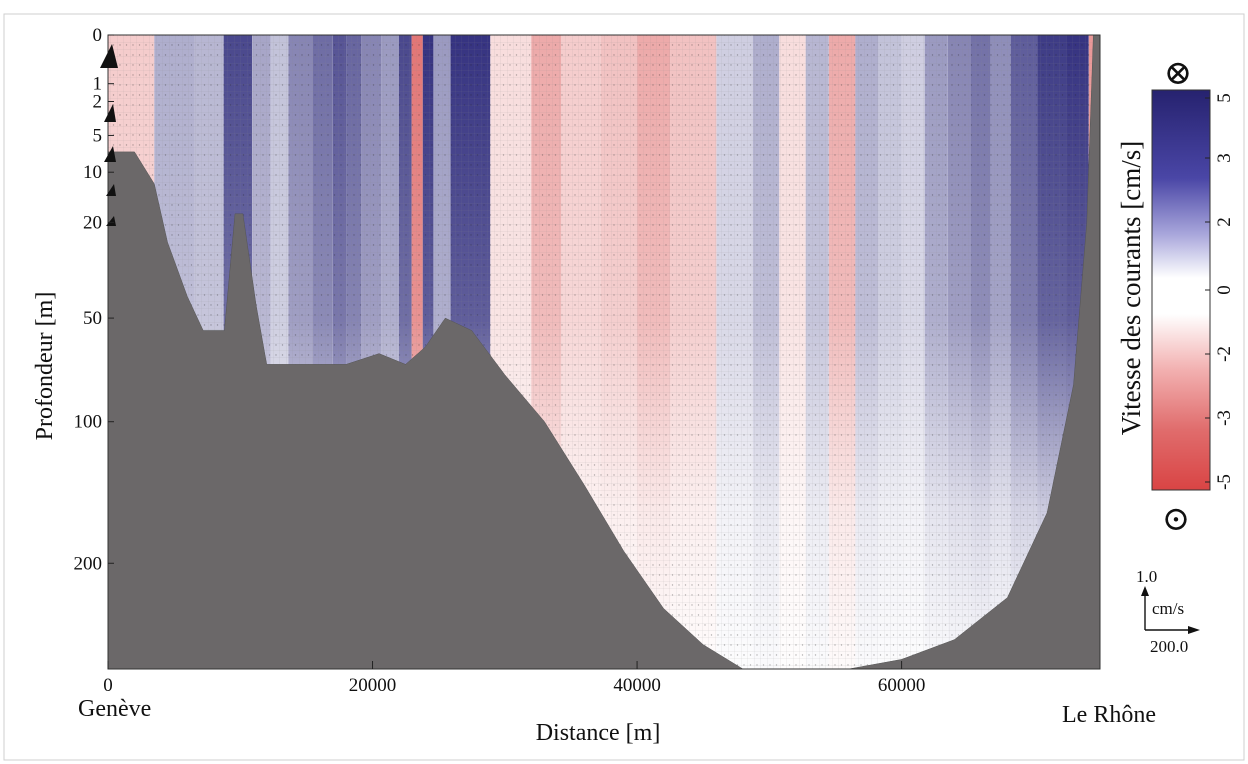  Describe the element at coordinates (1168, 608) in the screenshot. I see `scale-unit-label: cm/s` at that location.